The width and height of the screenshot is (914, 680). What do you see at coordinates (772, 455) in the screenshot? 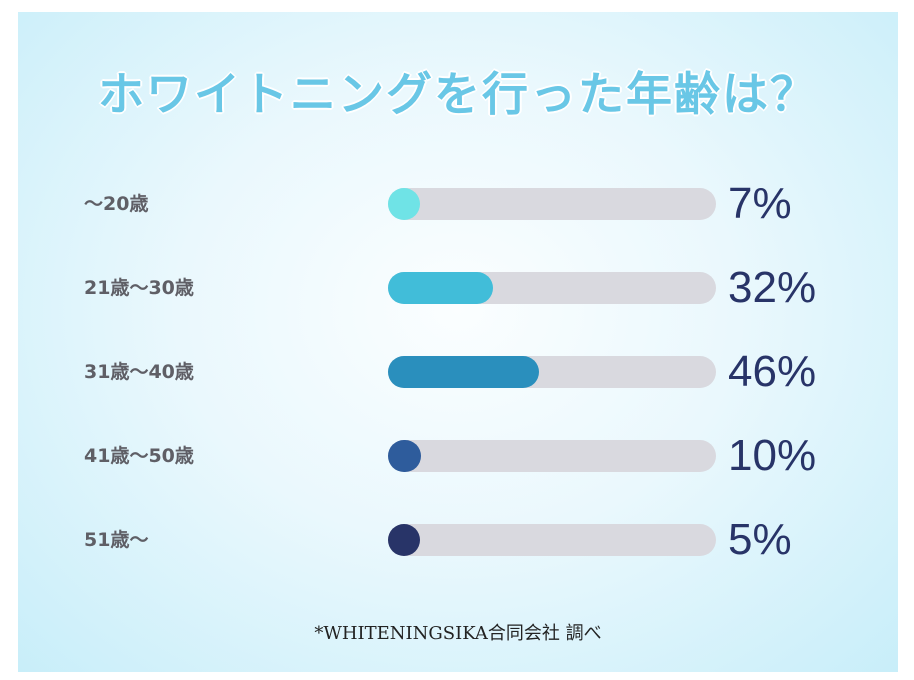
I see `value-label: 10%` at bounding box center [772, 455].